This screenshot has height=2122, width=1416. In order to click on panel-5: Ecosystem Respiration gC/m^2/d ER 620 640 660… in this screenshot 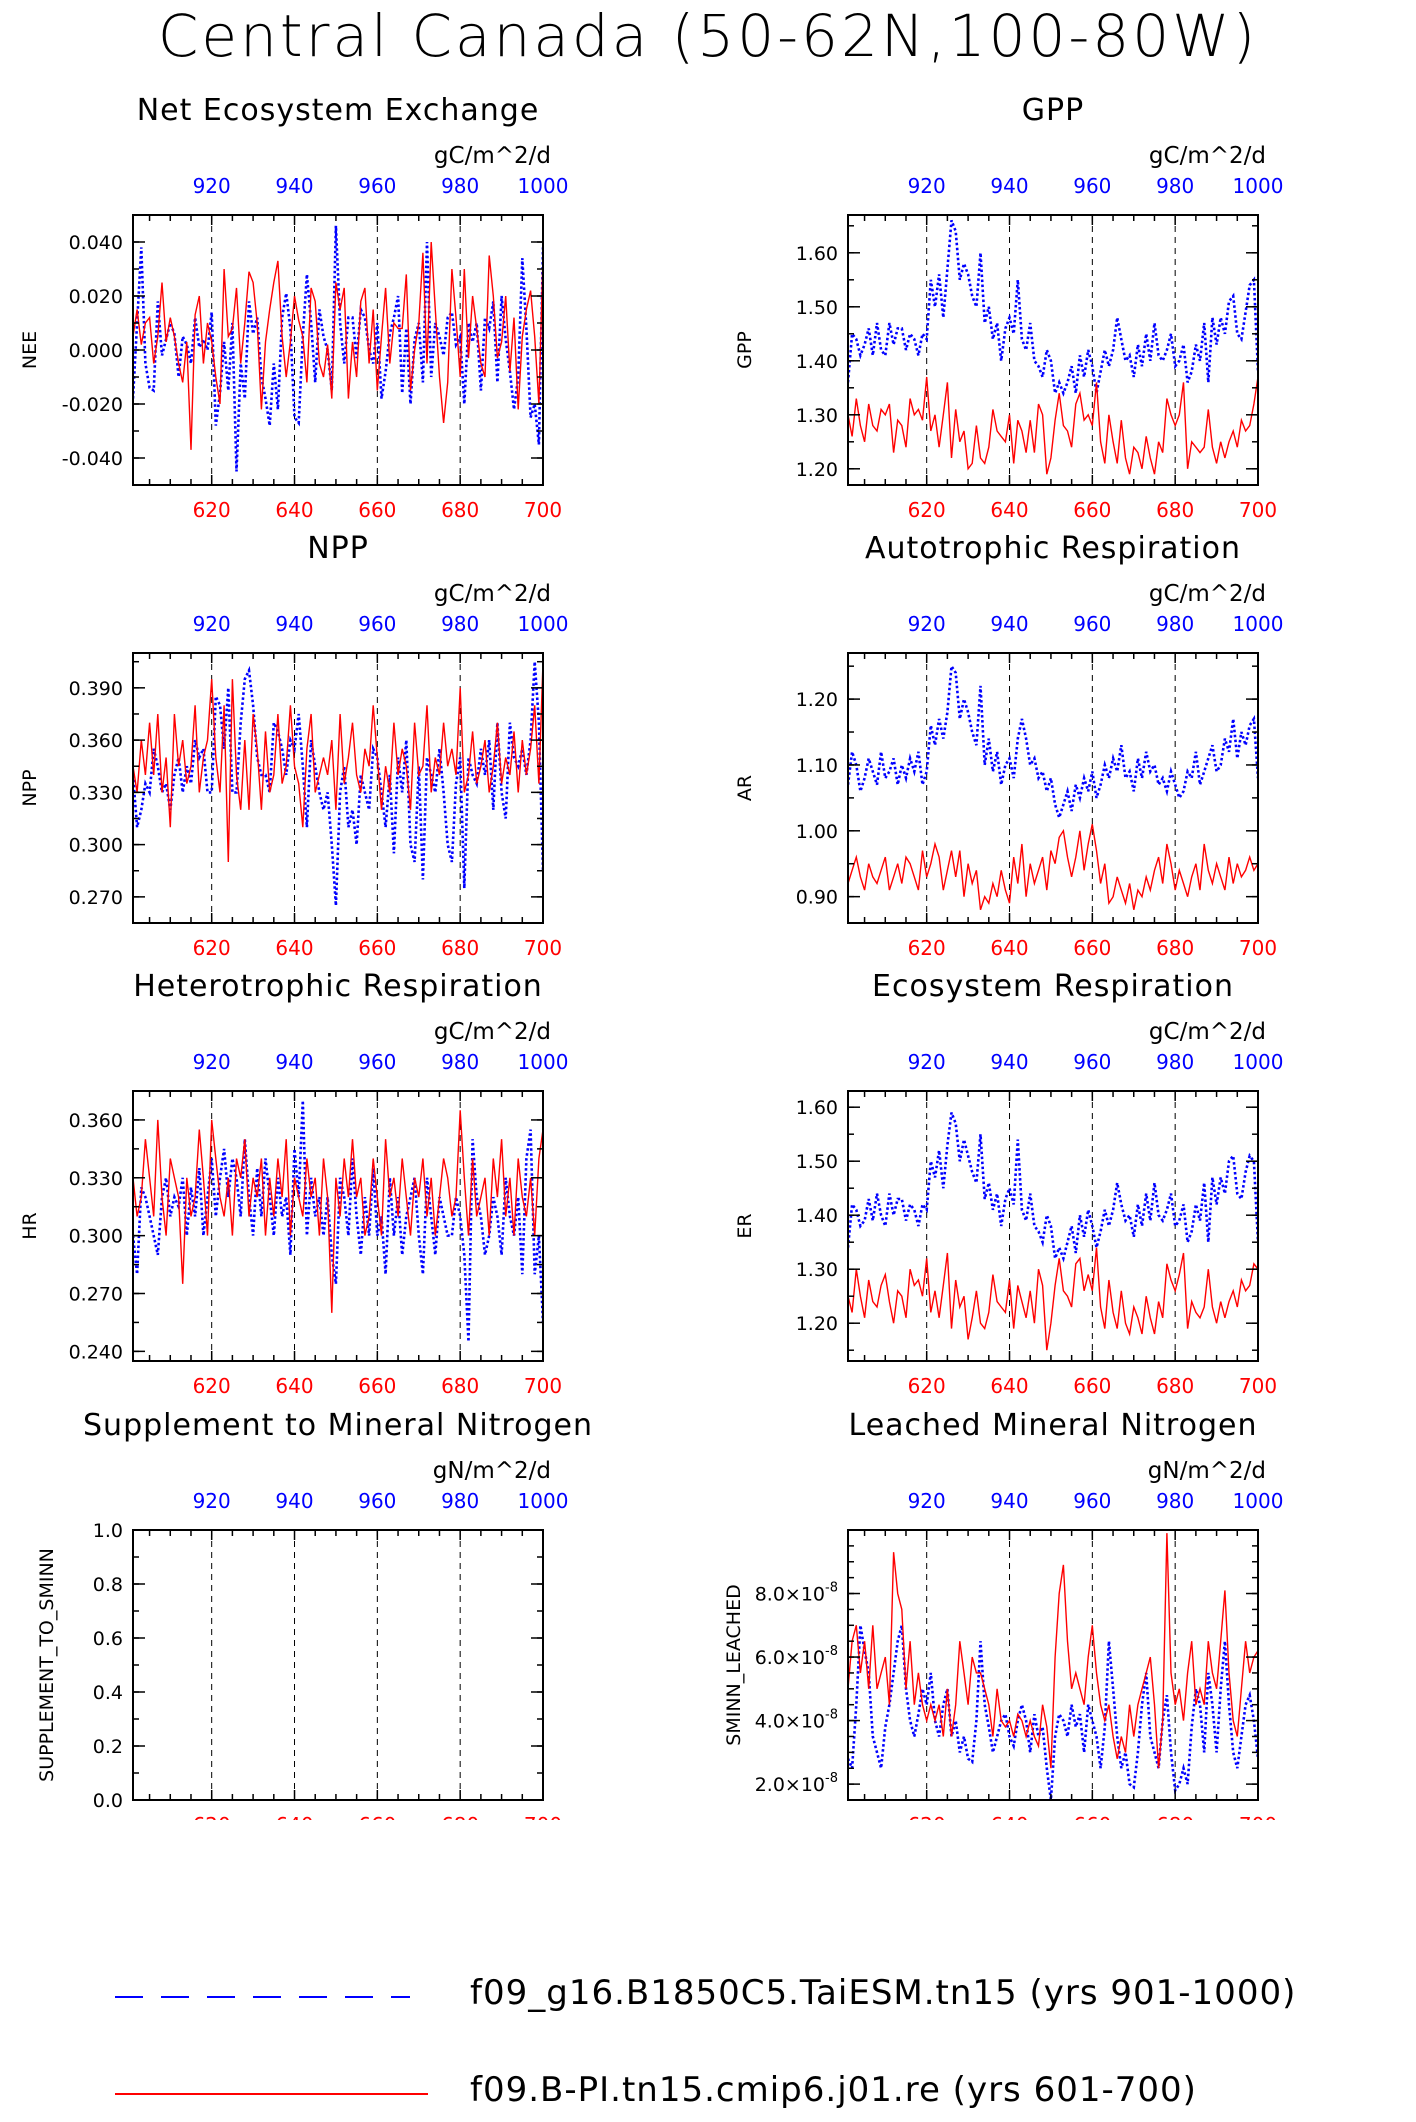, I will do `click(1008, 1183)`.